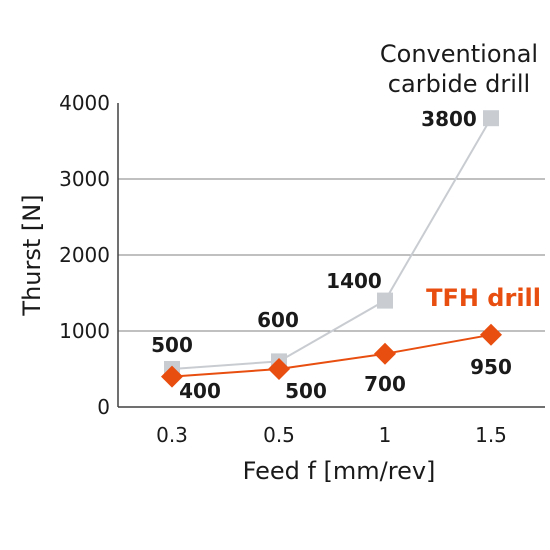 This screenshot has width=550, height=550. What do you see at coordinates (491, 435) in the screenshot?
I see `x-tick-label: 1.5` at bounding box center [491, 435].